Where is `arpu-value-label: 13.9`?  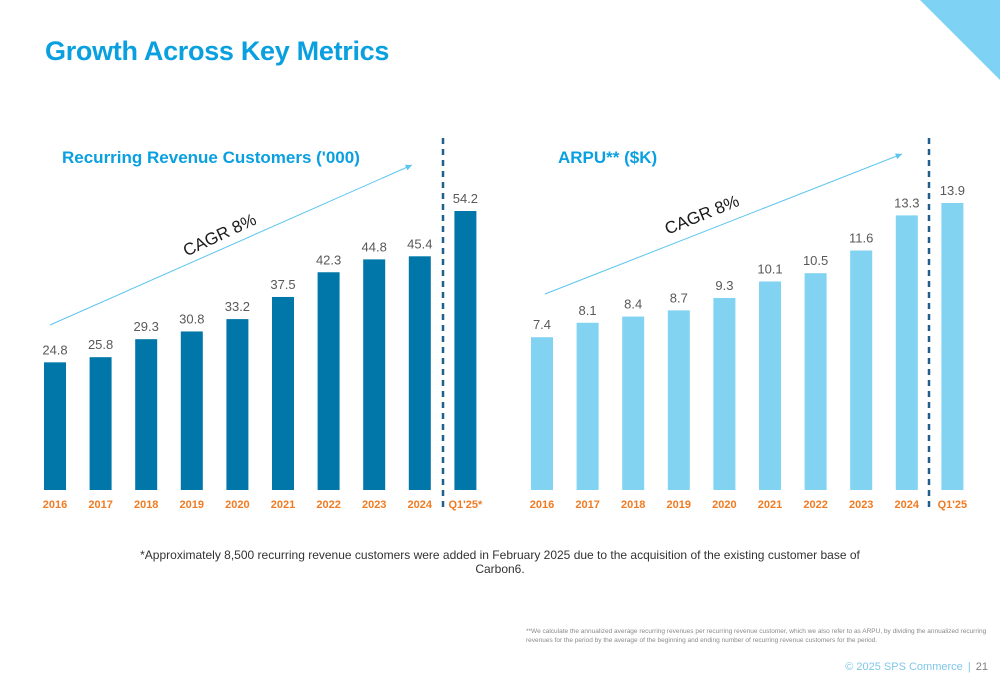
arpu-value-label: 13.9 is located at coordinates (952, 190).